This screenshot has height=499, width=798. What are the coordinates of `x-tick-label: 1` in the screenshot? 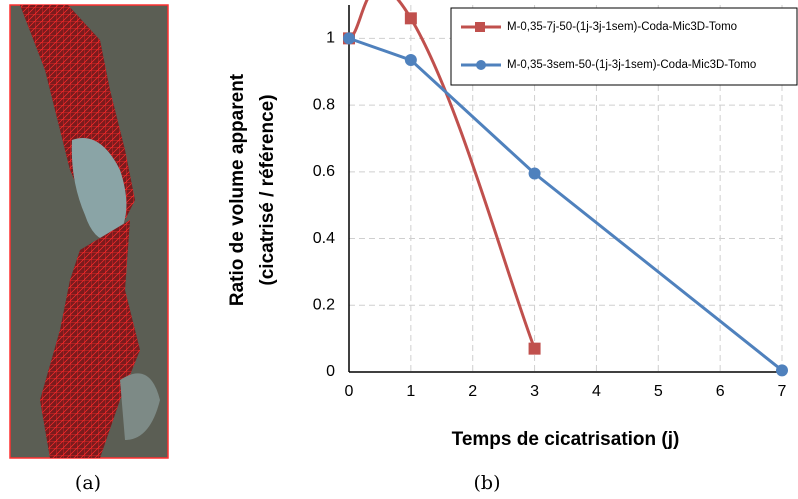 It's located at (410, 391).